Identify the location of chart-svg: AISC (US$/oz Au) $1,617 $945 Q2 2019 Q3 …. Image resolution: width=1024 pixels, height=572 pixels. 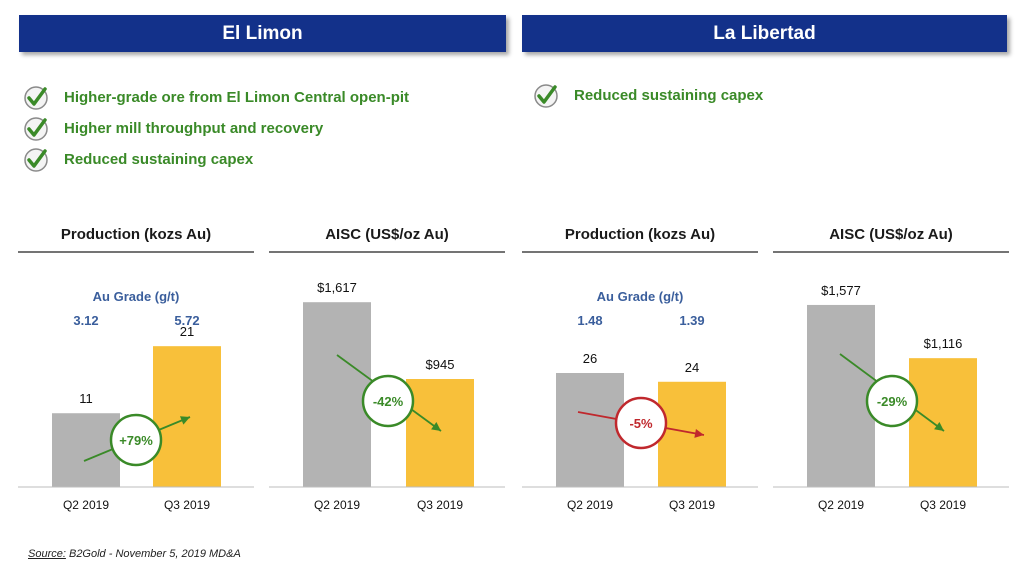
(387, 369).